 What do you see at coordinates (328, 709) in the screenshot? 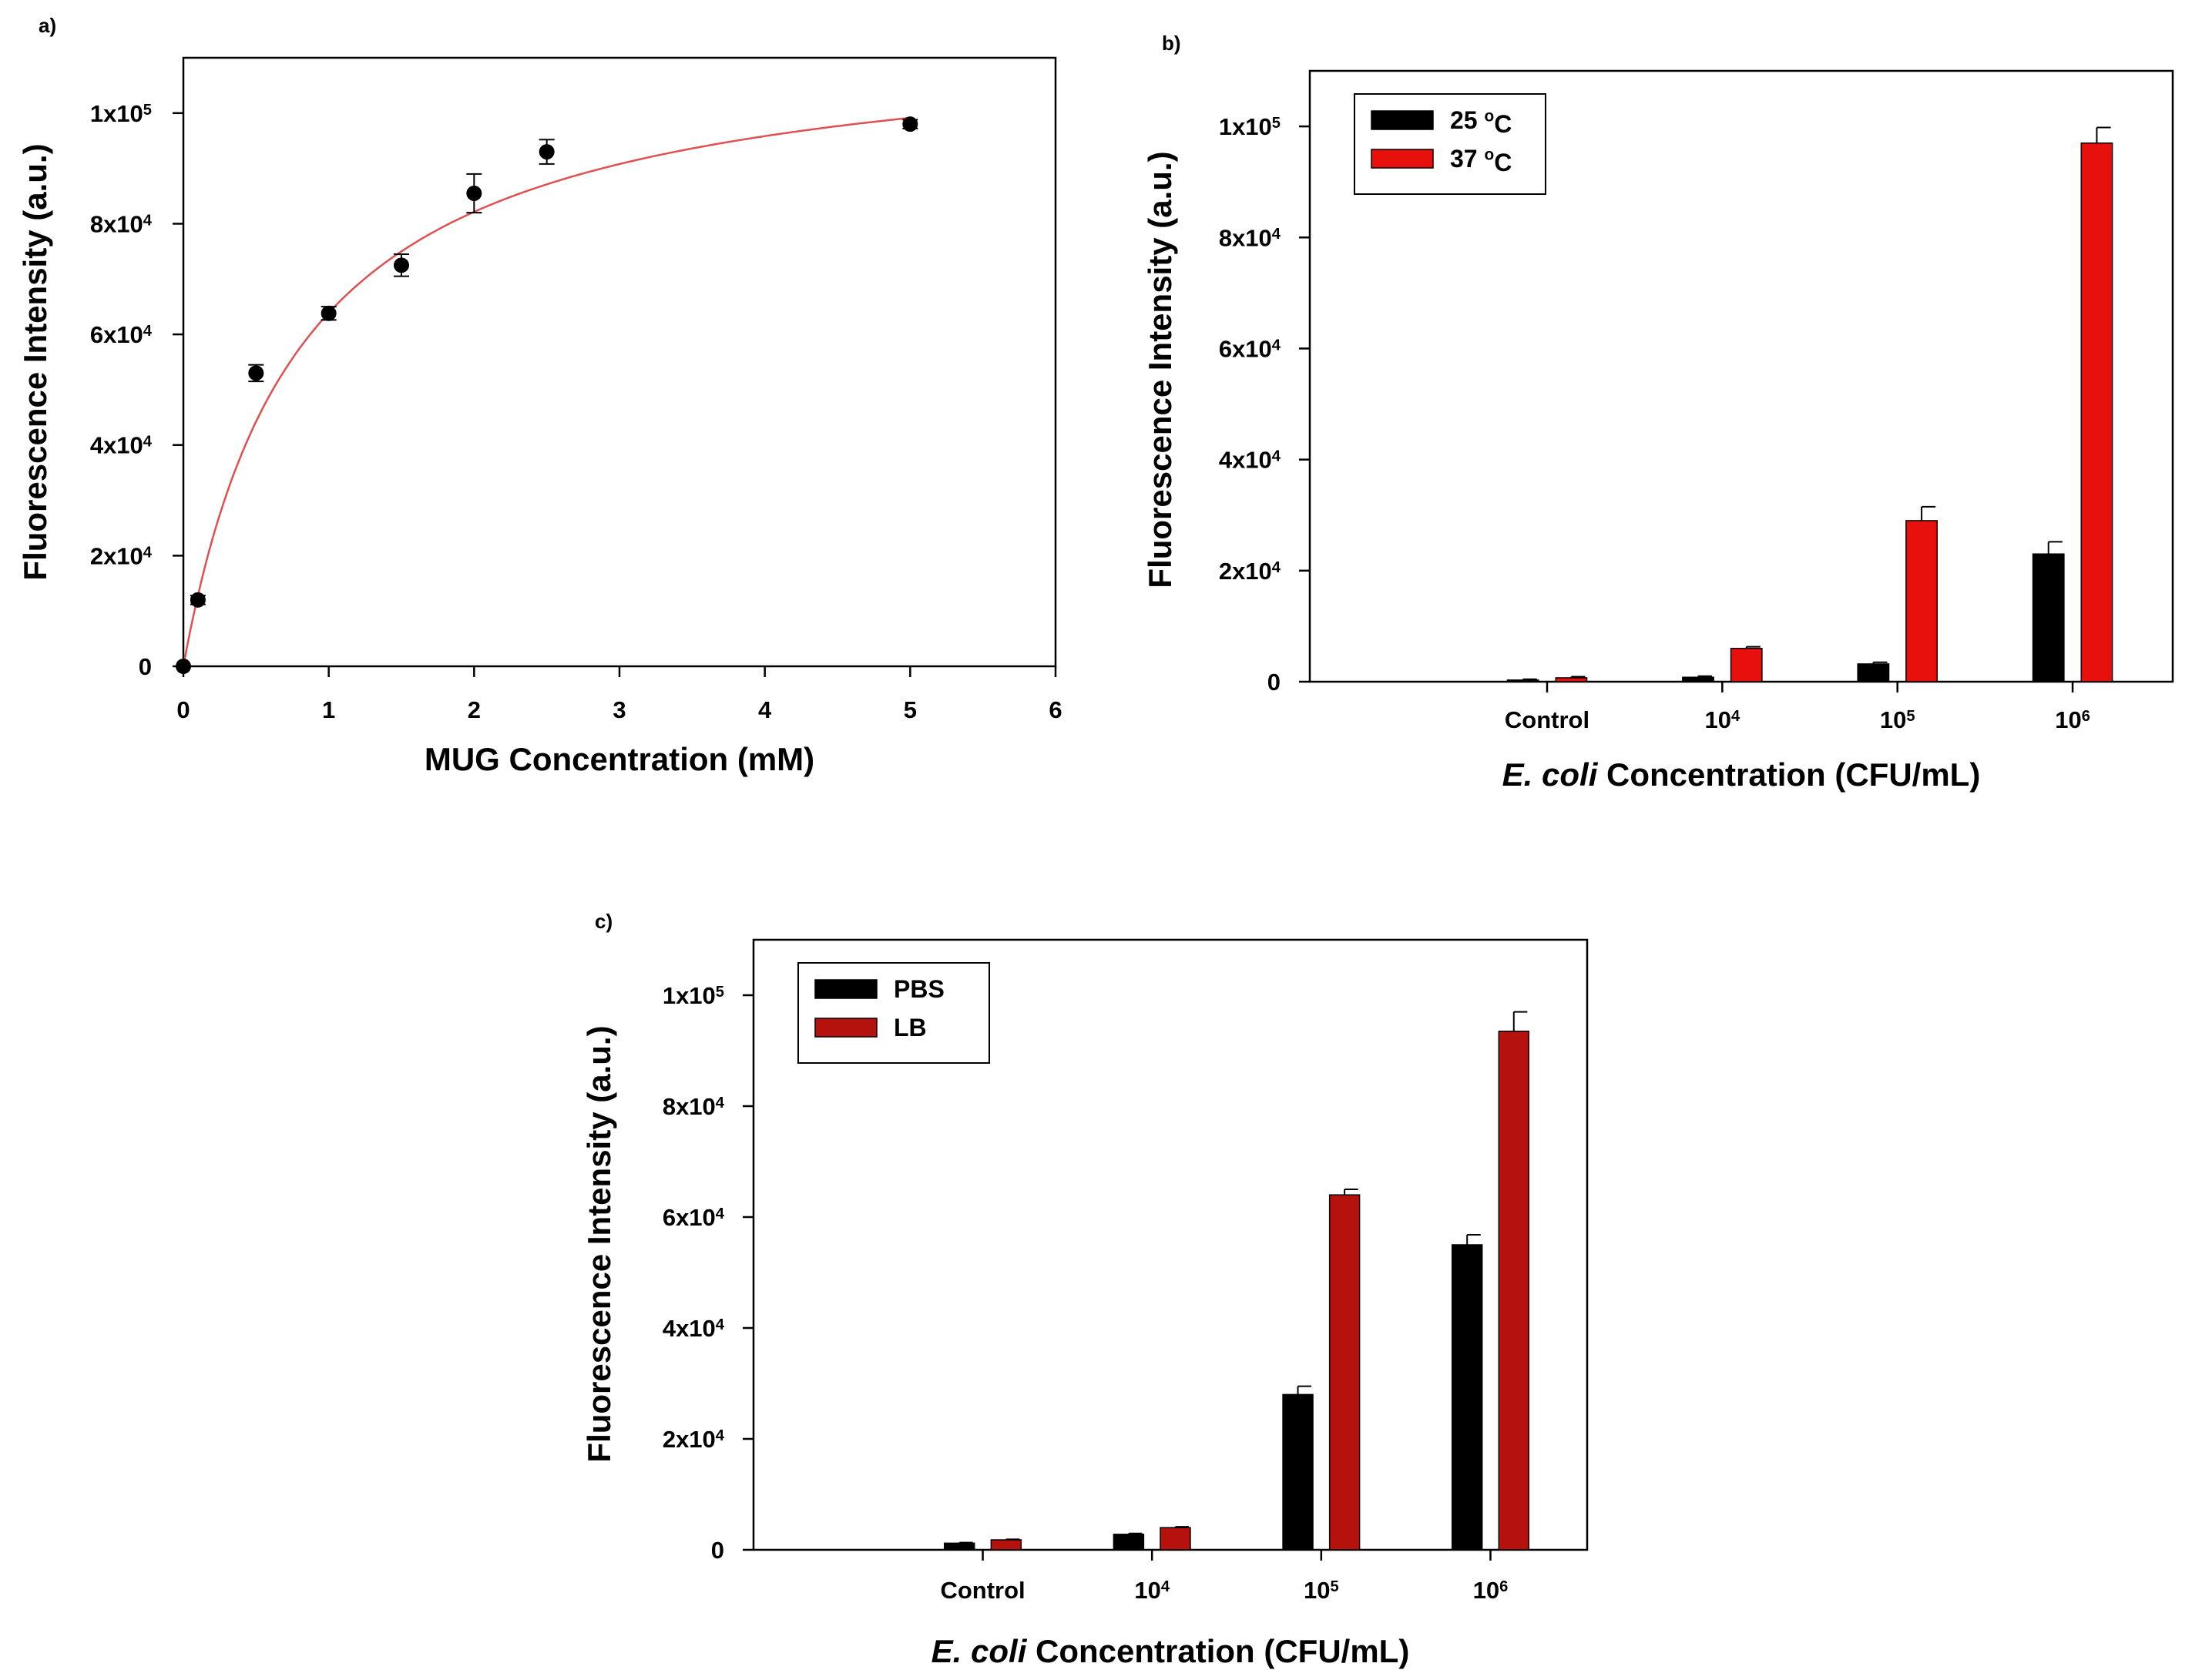
I see `x-tick-label: 1` at bounding box center [328, 709].